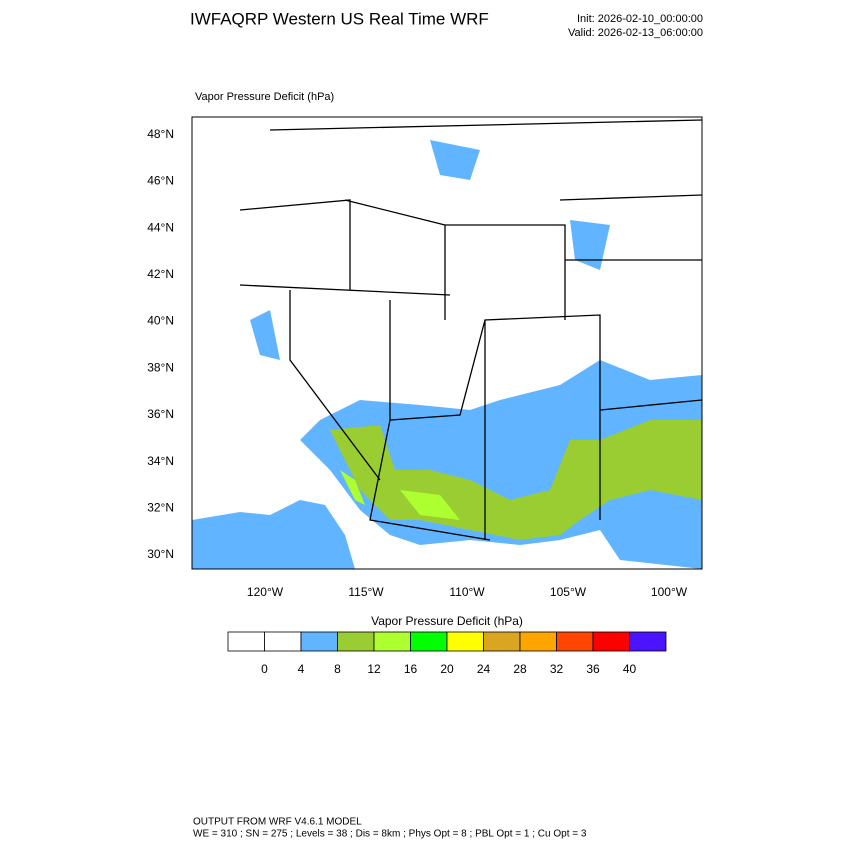 The image size is (850, 855). I want to click on lat-label: 40°N, so click(160, 321).